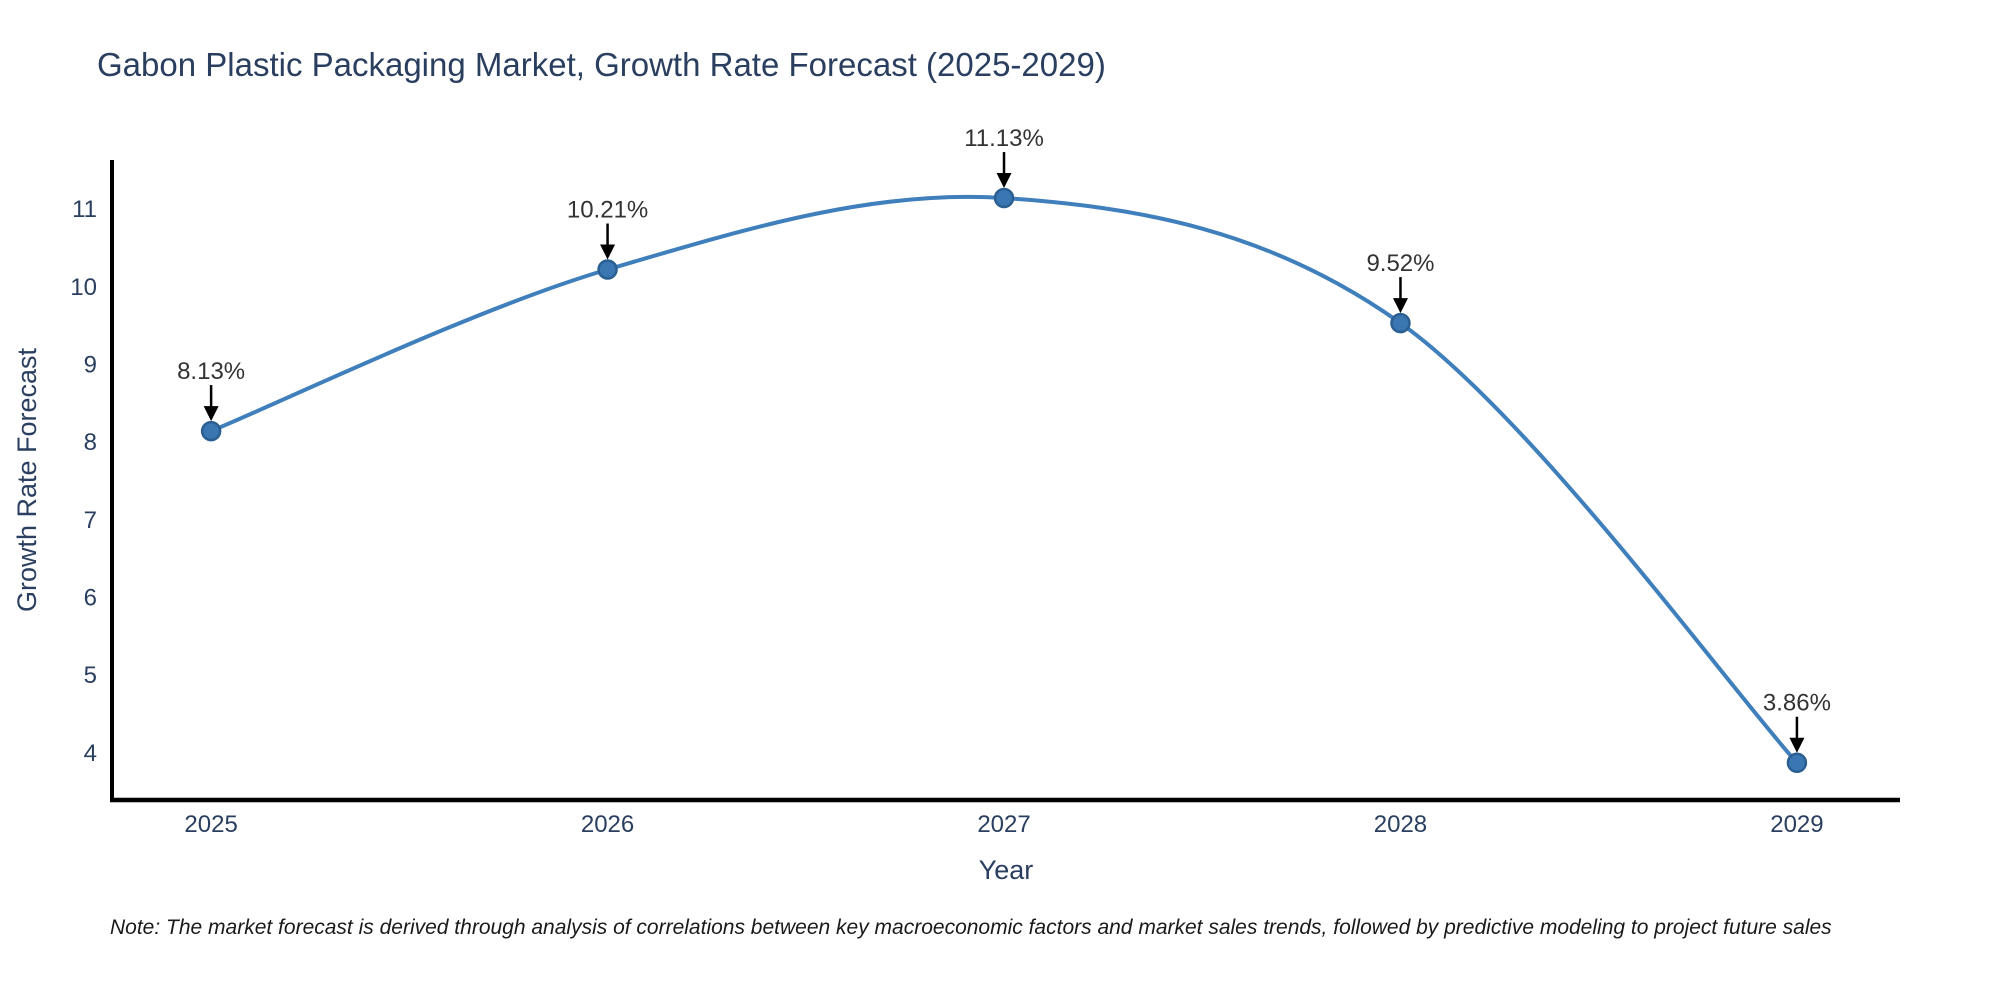 The height and width of the screenshot is (1000, 2000). I want to click on x-tick-label: 2025, so click(210, 824).